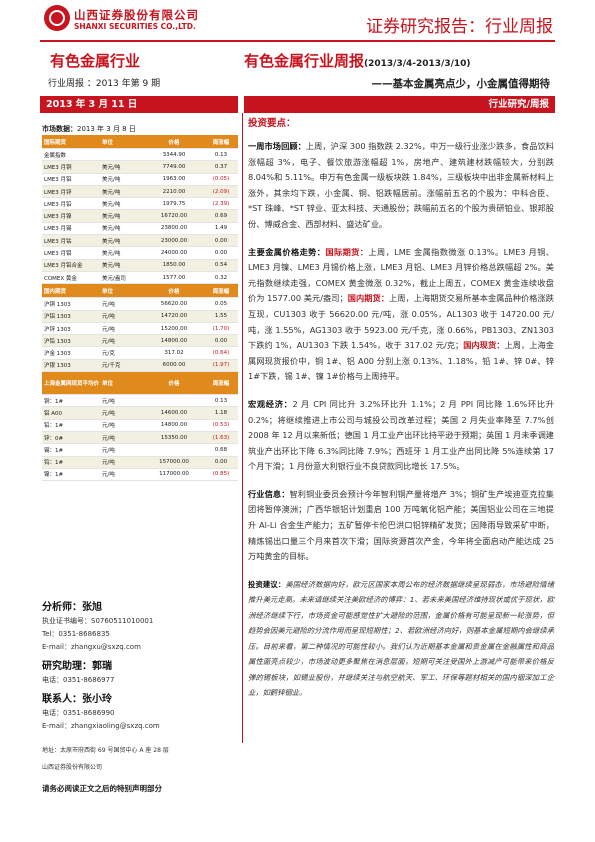 This screenshot has width=595, height=842. Describe the element at coordinates (71, 329) in the screenshot. I see `table-cell: 沪锌 1303` at that location.